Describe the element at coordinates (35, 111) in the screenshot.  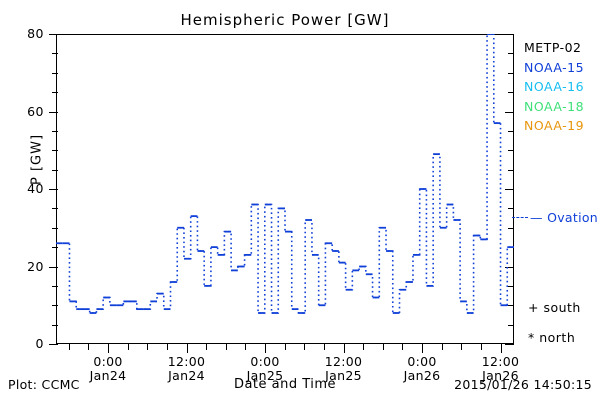
I see `y-tick-label: 60` at that location.